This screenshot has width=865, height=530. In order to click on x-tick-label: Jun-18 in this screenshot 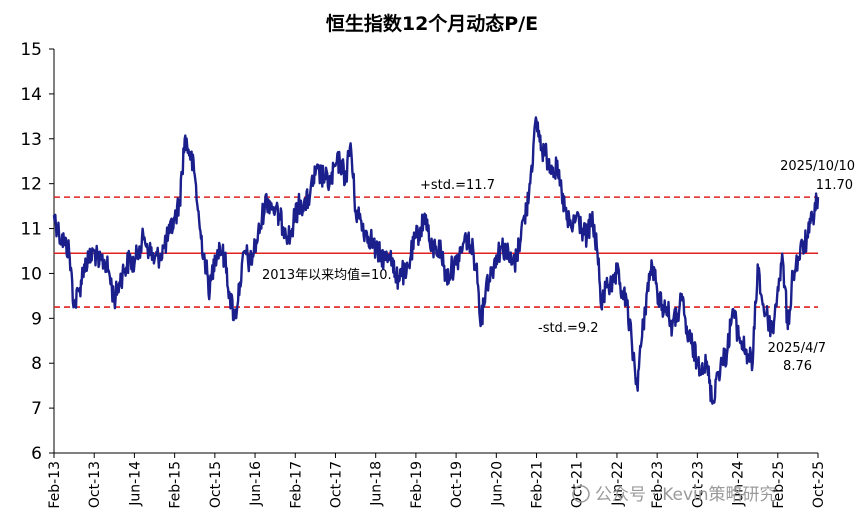, I will do `click(377, 484)`.